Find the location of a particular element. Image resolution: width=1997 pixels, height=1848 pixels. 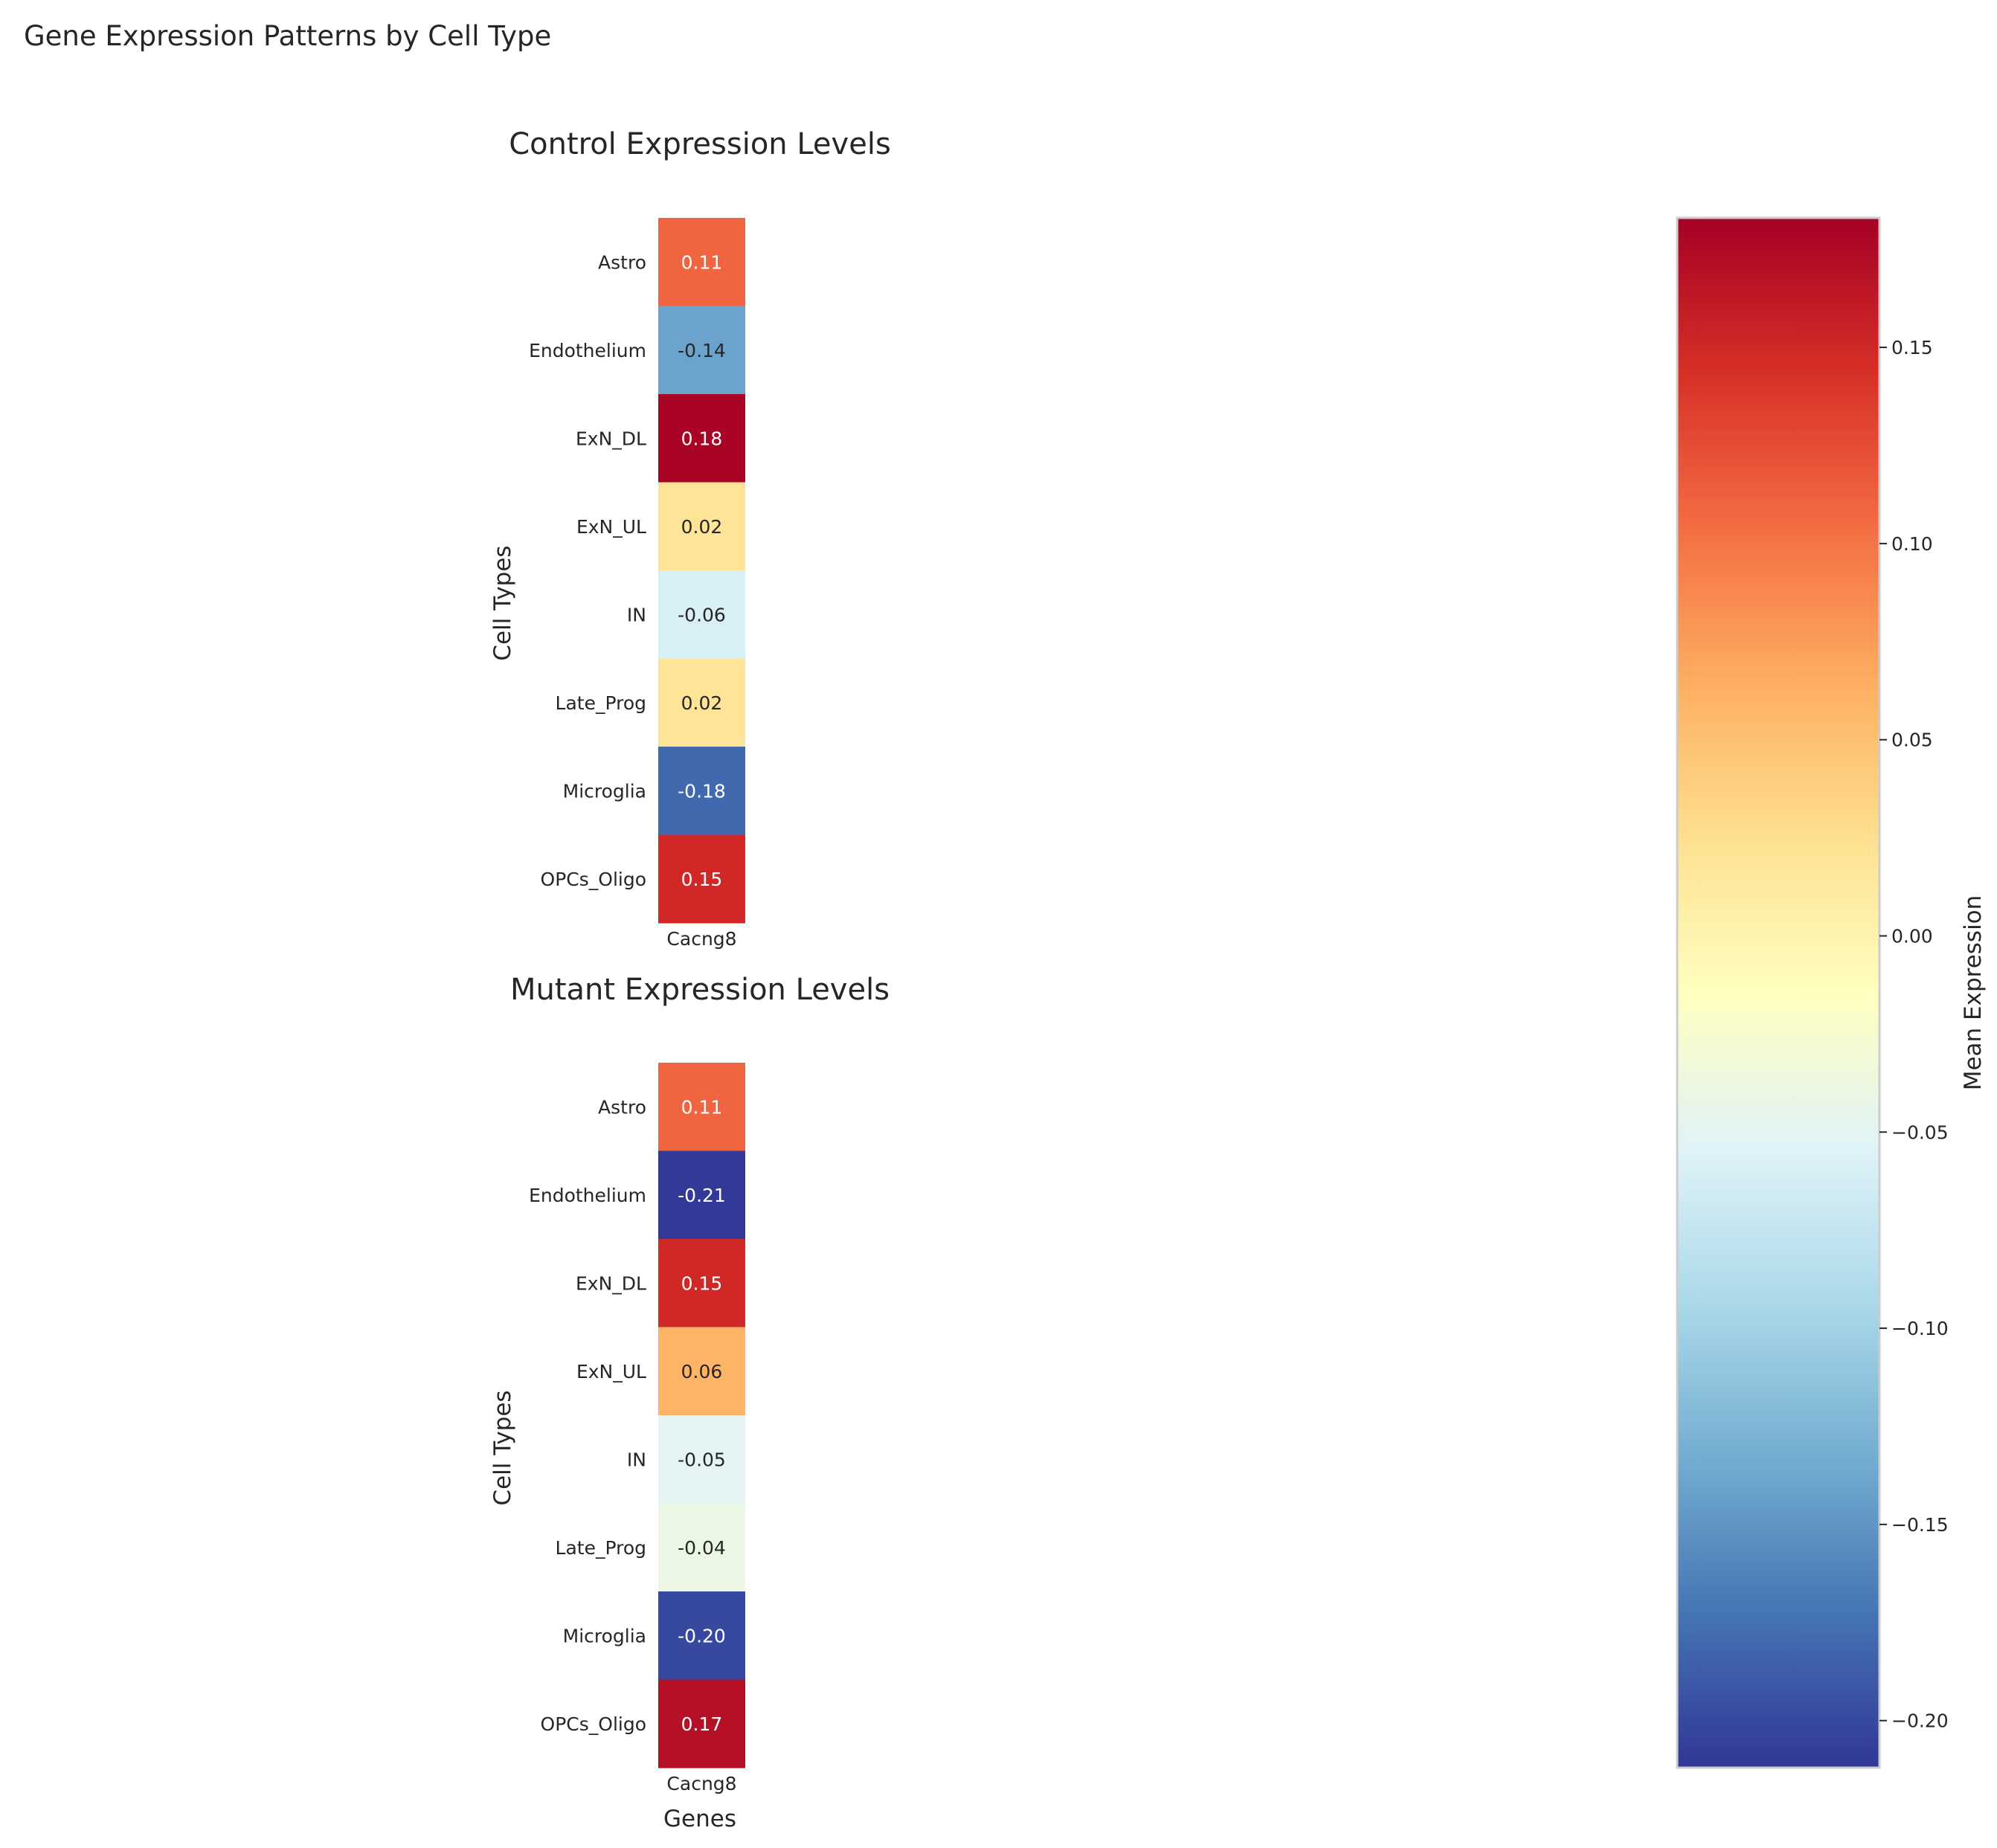

colorbar-ticks: 0.15 0.10 0.05 0.00 −0.05 −0.10 −0.15 −0.20 is located at coordinates (1914, 1034).